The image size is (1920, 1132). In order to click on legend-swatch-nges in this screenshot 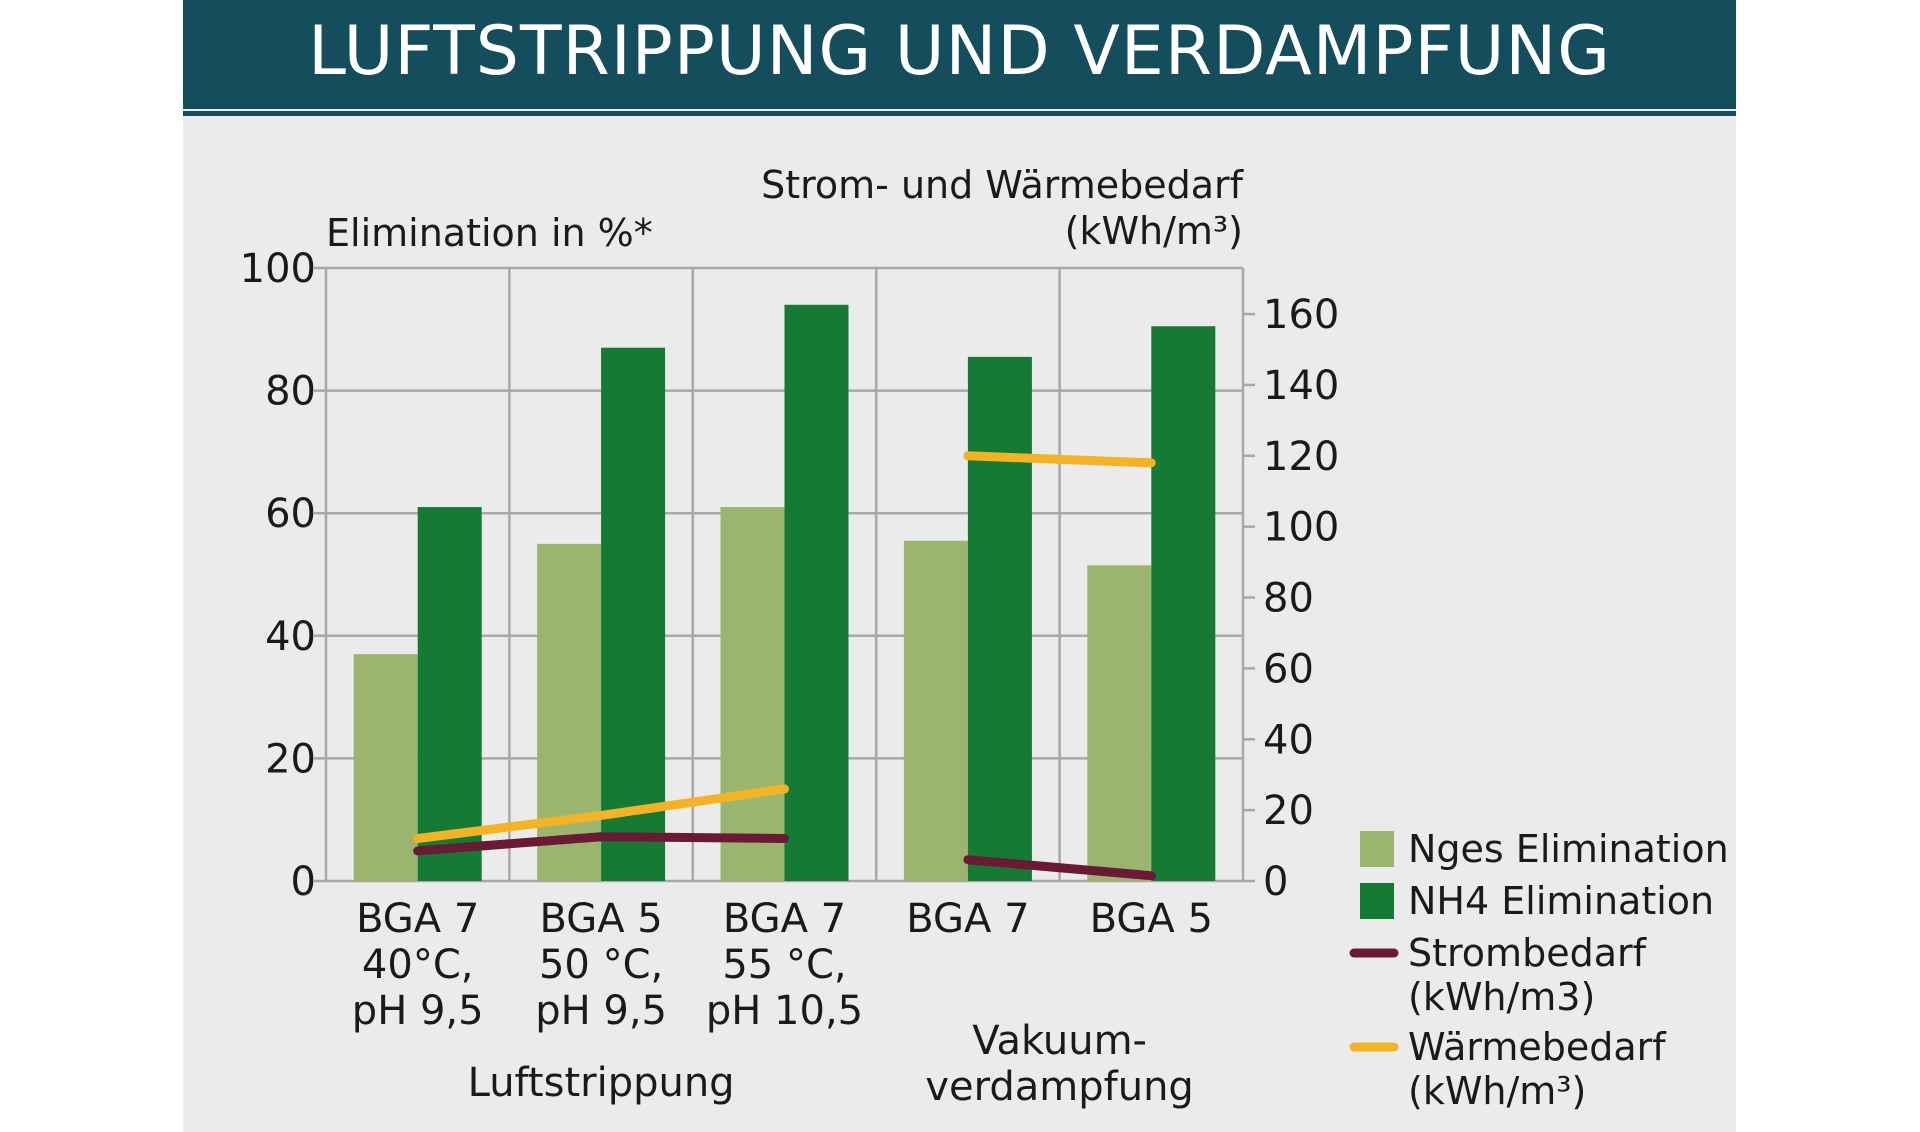, I will do `click(1377, 849)`.